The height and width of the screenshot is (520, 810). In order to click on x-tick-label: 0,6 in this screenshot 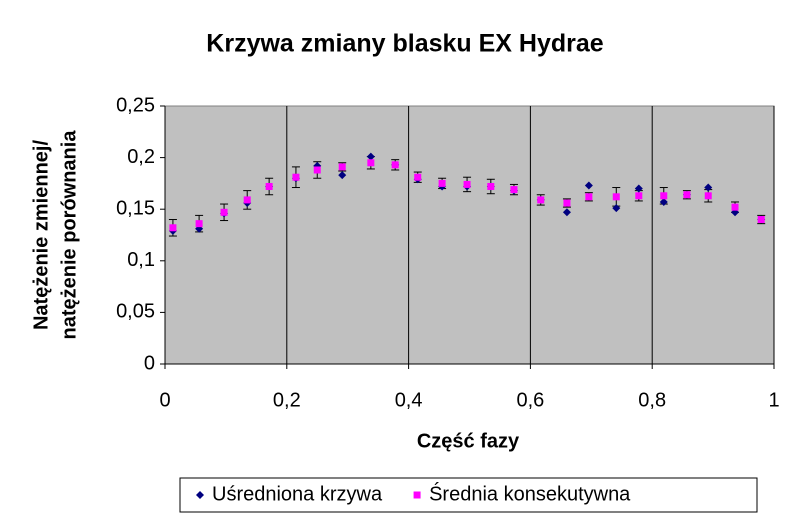, I will do `click(530, 400)`.